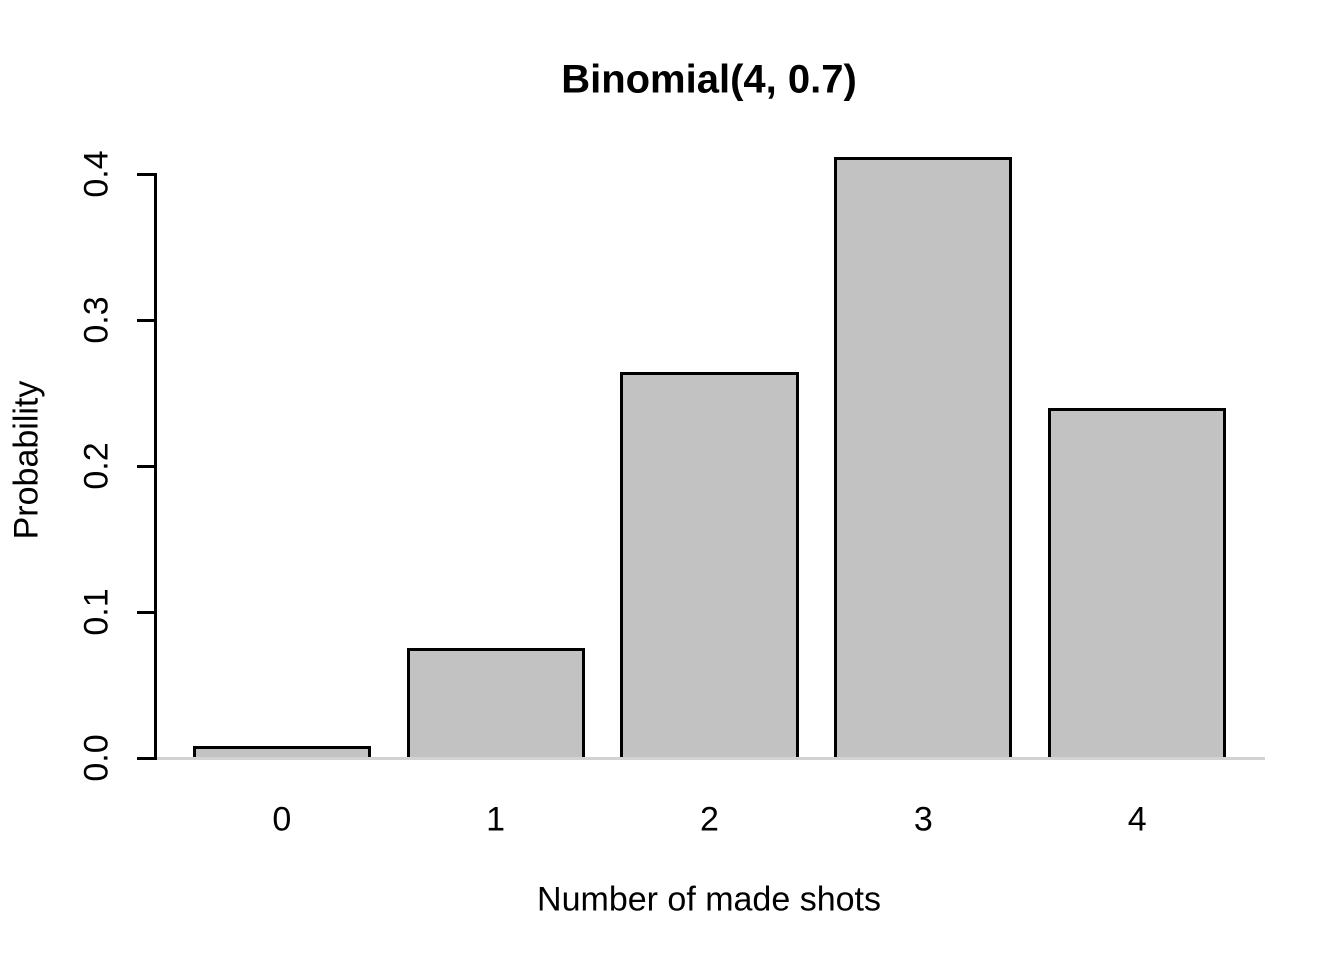 The height and width of the screenshot is (960, 1344). Describe the element at coordinates (923, 819) in the screenshot. I see `x-axis-tick-label: 3` at that location.